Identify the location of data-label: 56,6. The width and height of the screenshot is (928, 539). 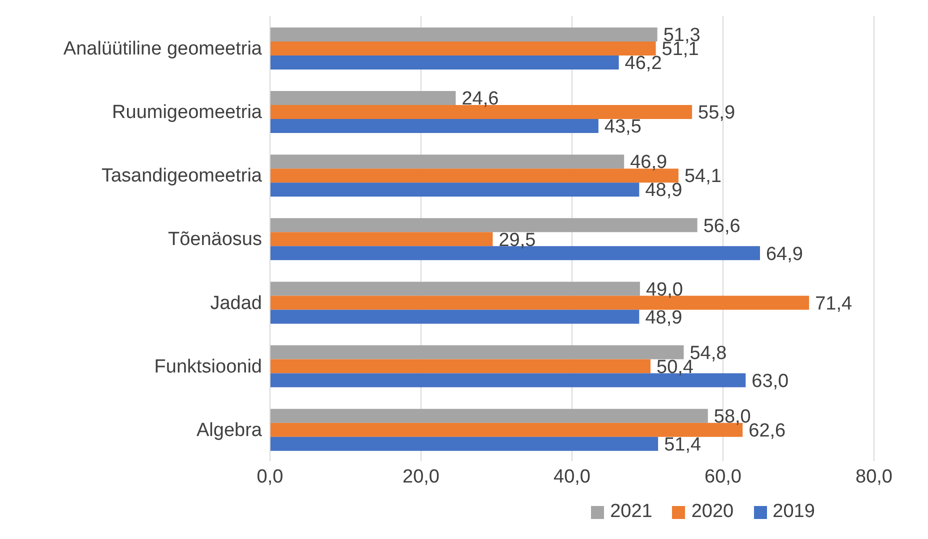
(721, 226).